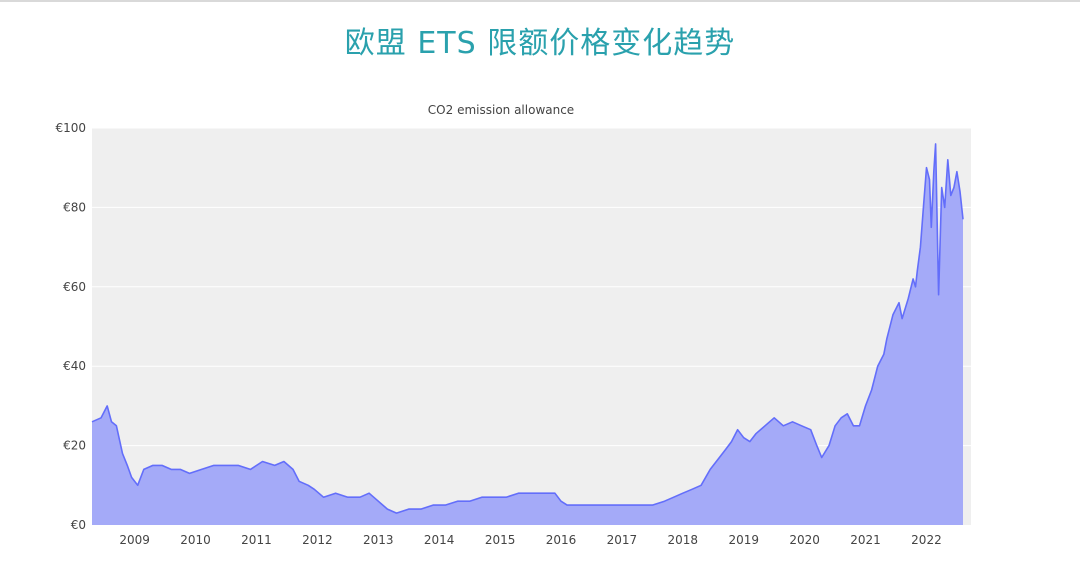 The height and width of the screenshot is (569, 1080). I want to click on y-axis: €0 €20 €40 €60 €80 €100, so click(70, 326).